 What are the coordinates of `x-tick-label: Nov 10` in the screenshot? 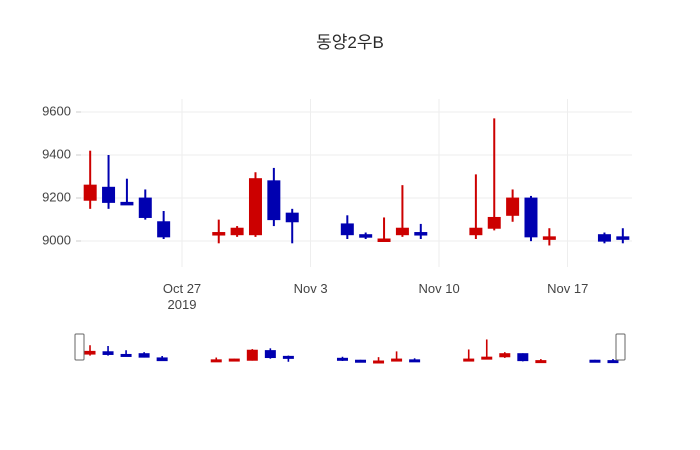 It's located at (439, 288).